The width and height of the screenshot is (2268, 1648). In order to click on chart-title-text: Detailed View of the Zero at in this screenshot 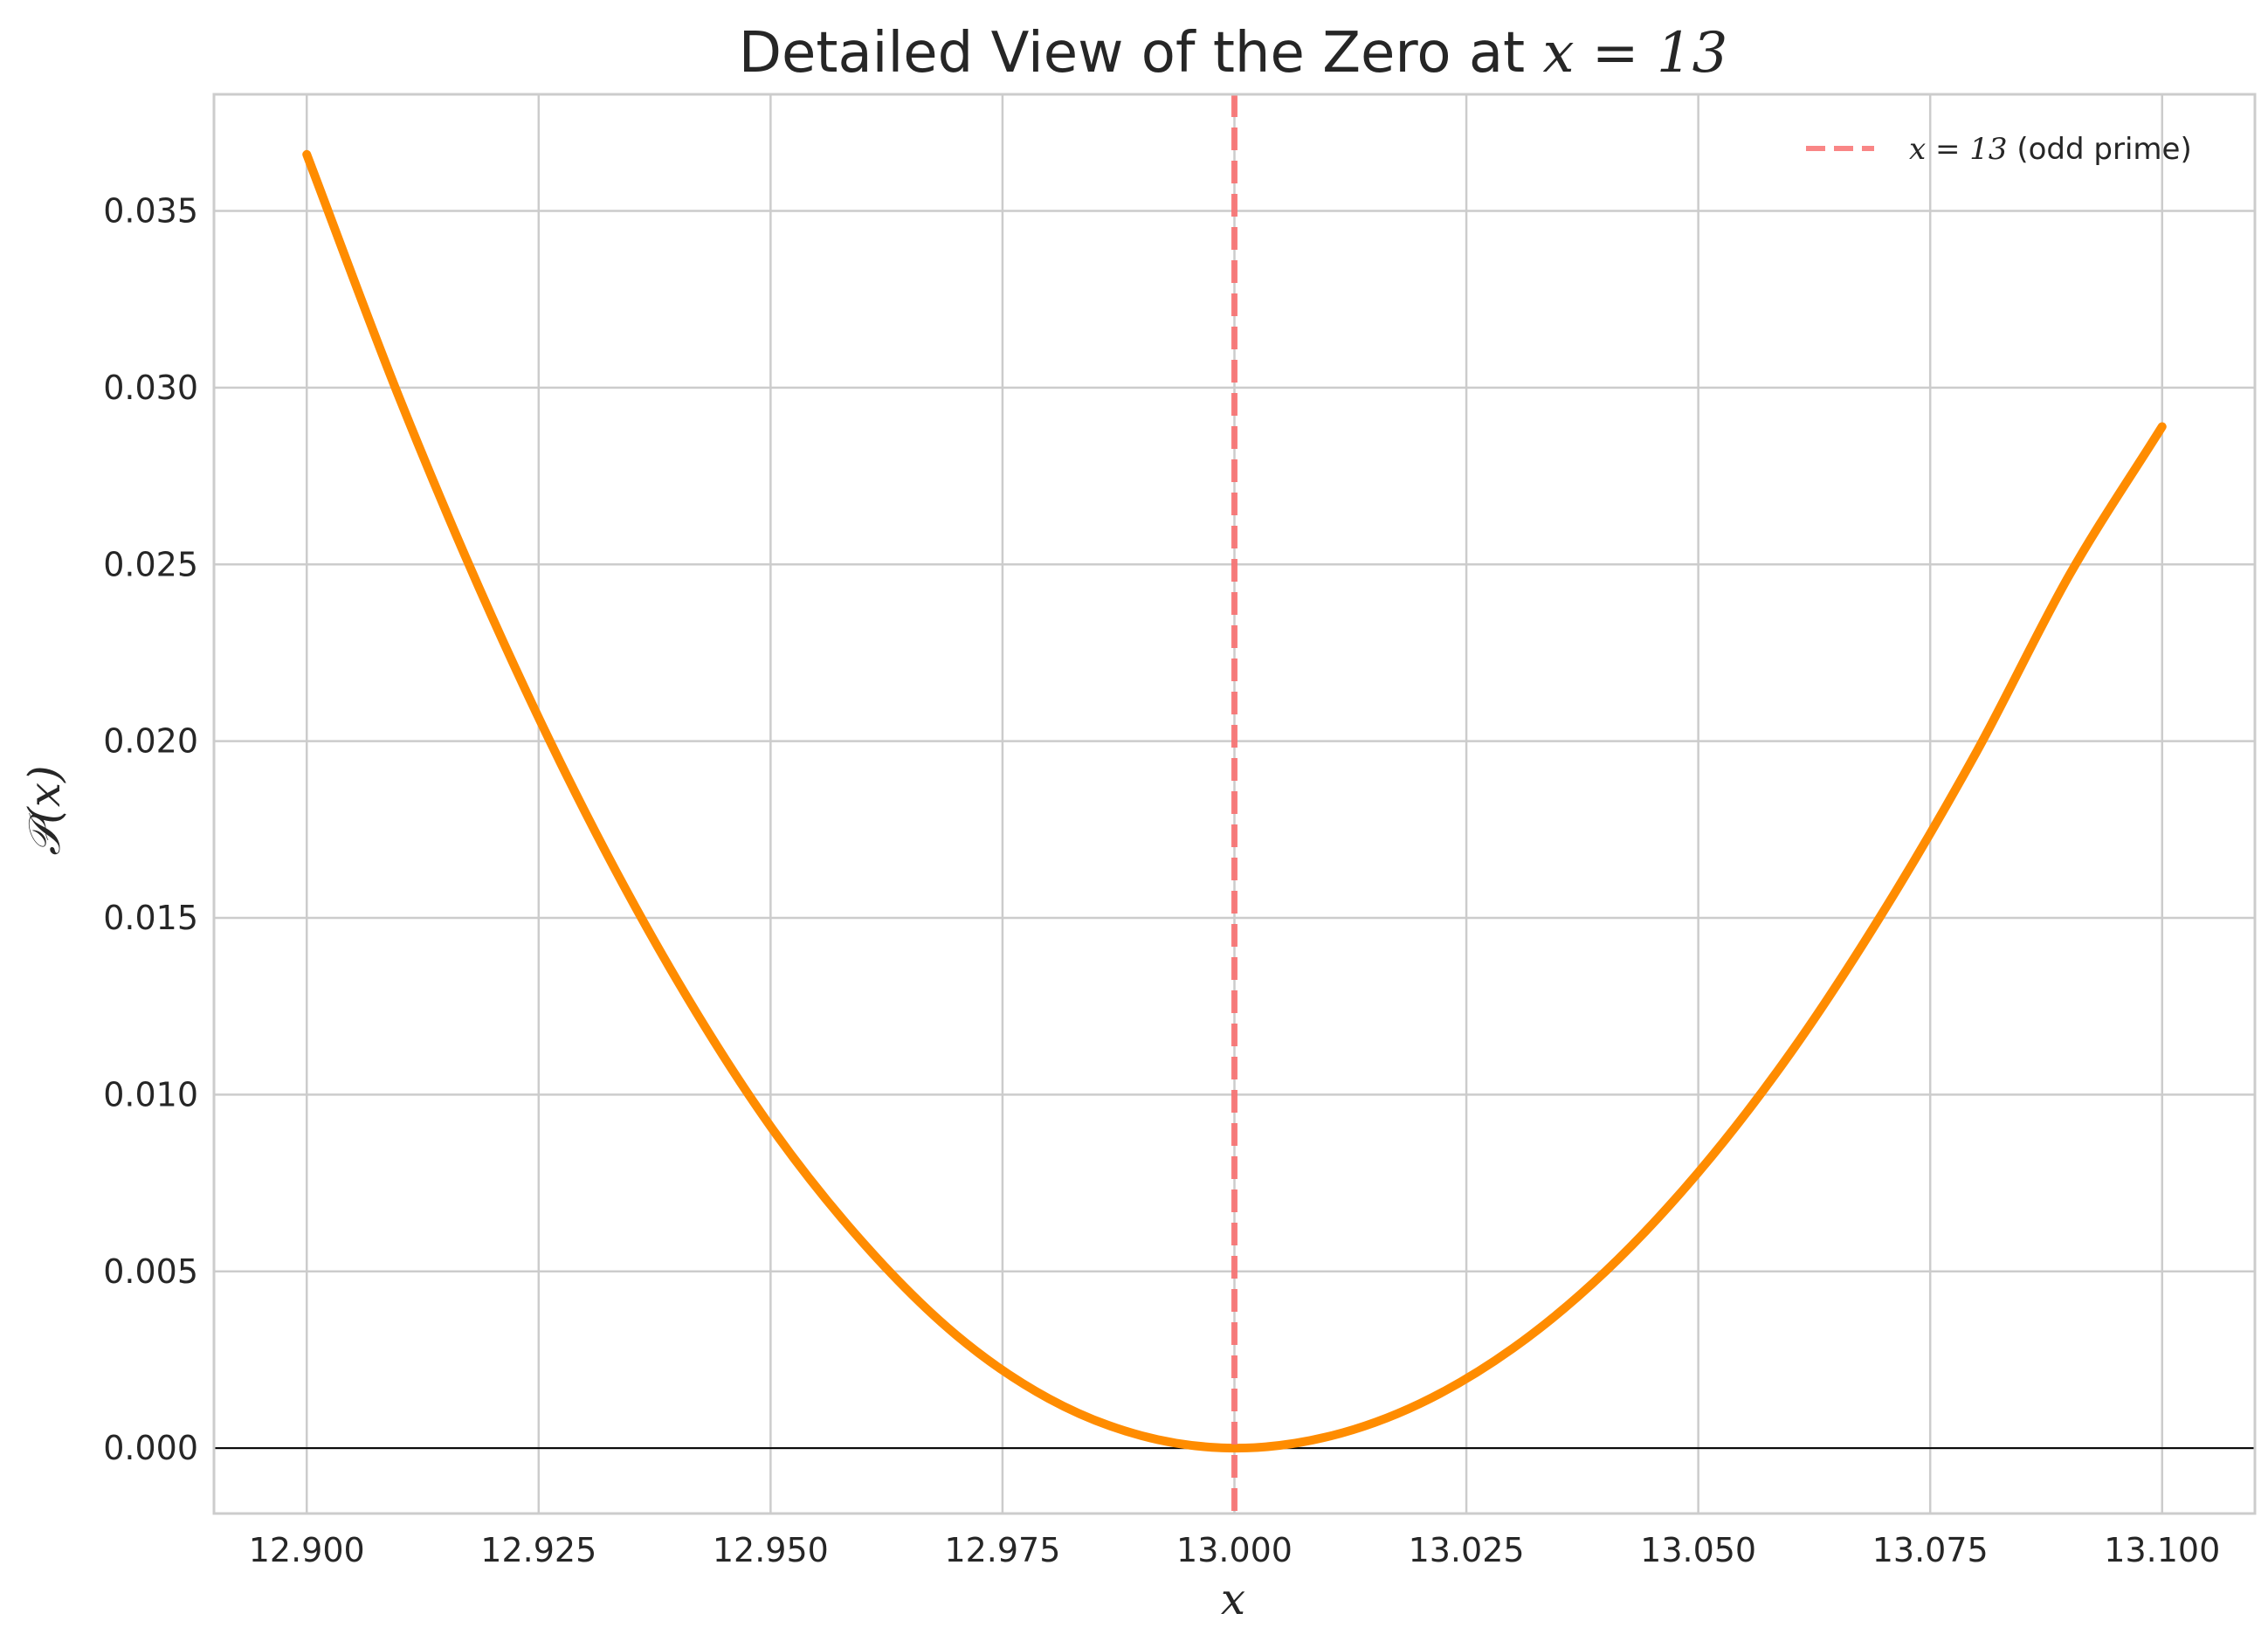, I will do `click(1141, 53)`.